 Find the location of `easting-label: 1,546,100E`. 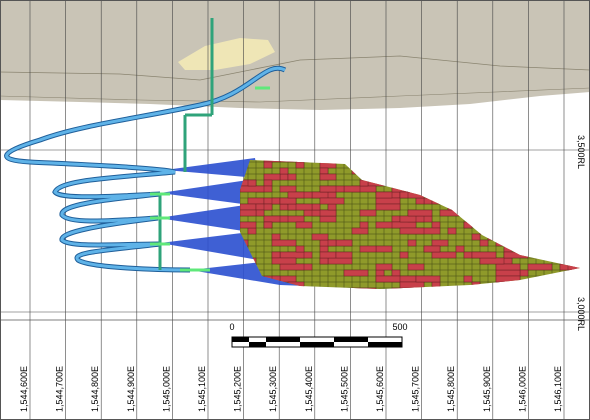

easting-label: 1,546,100E is located at coordinates (558, 389).